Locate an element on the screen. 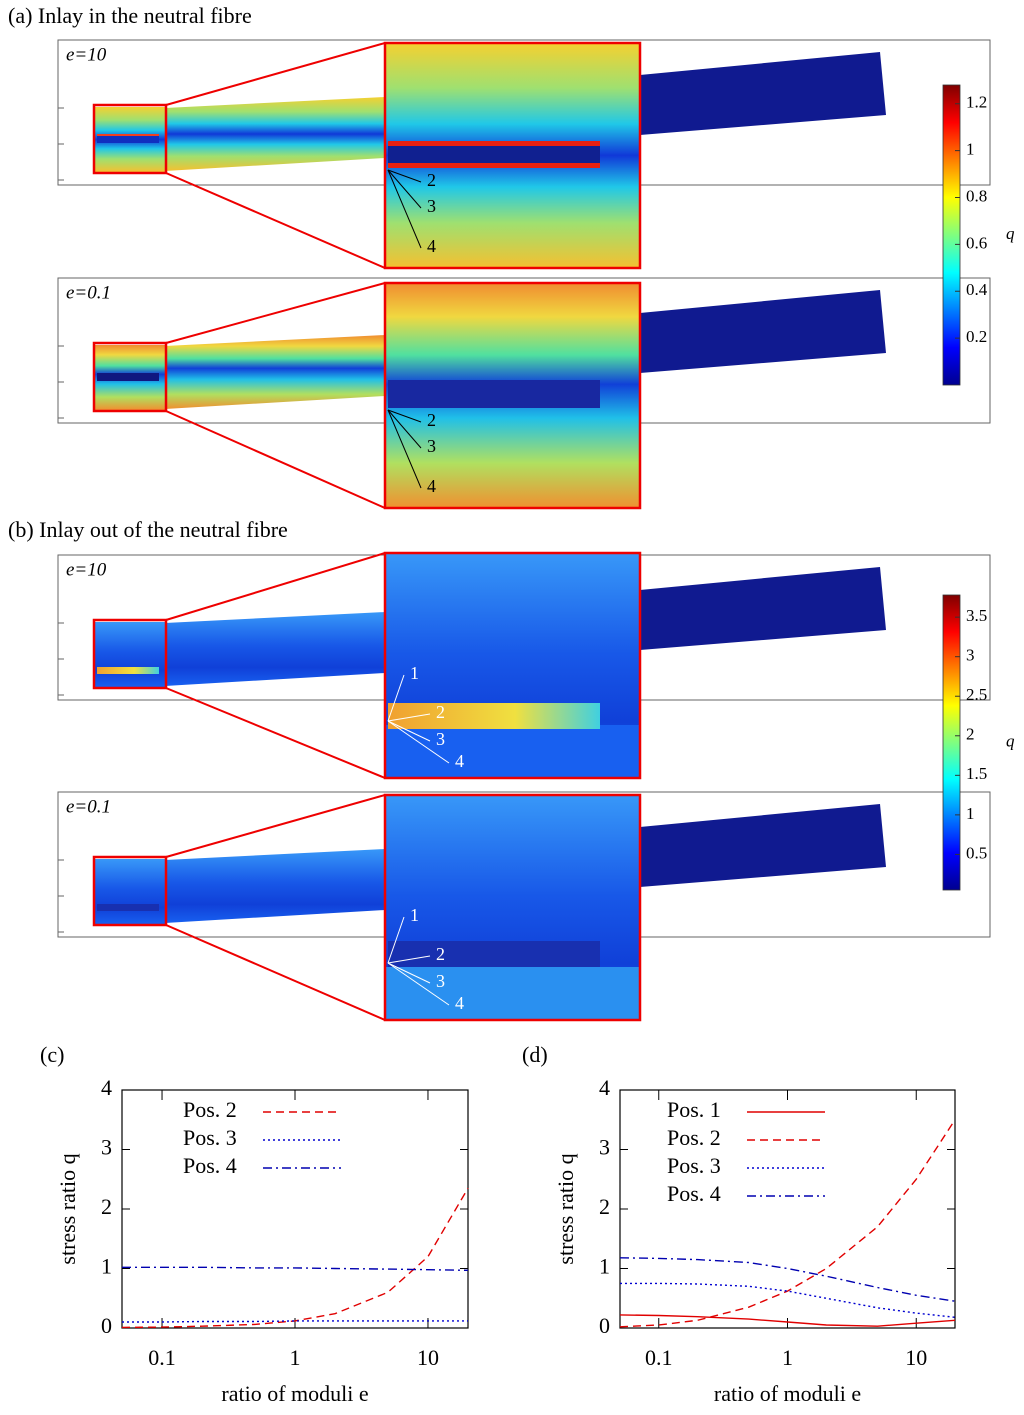 The width and height of the screenshot is (1024, 1415). colorbar-label: q is located at coordinates (1010, 233).